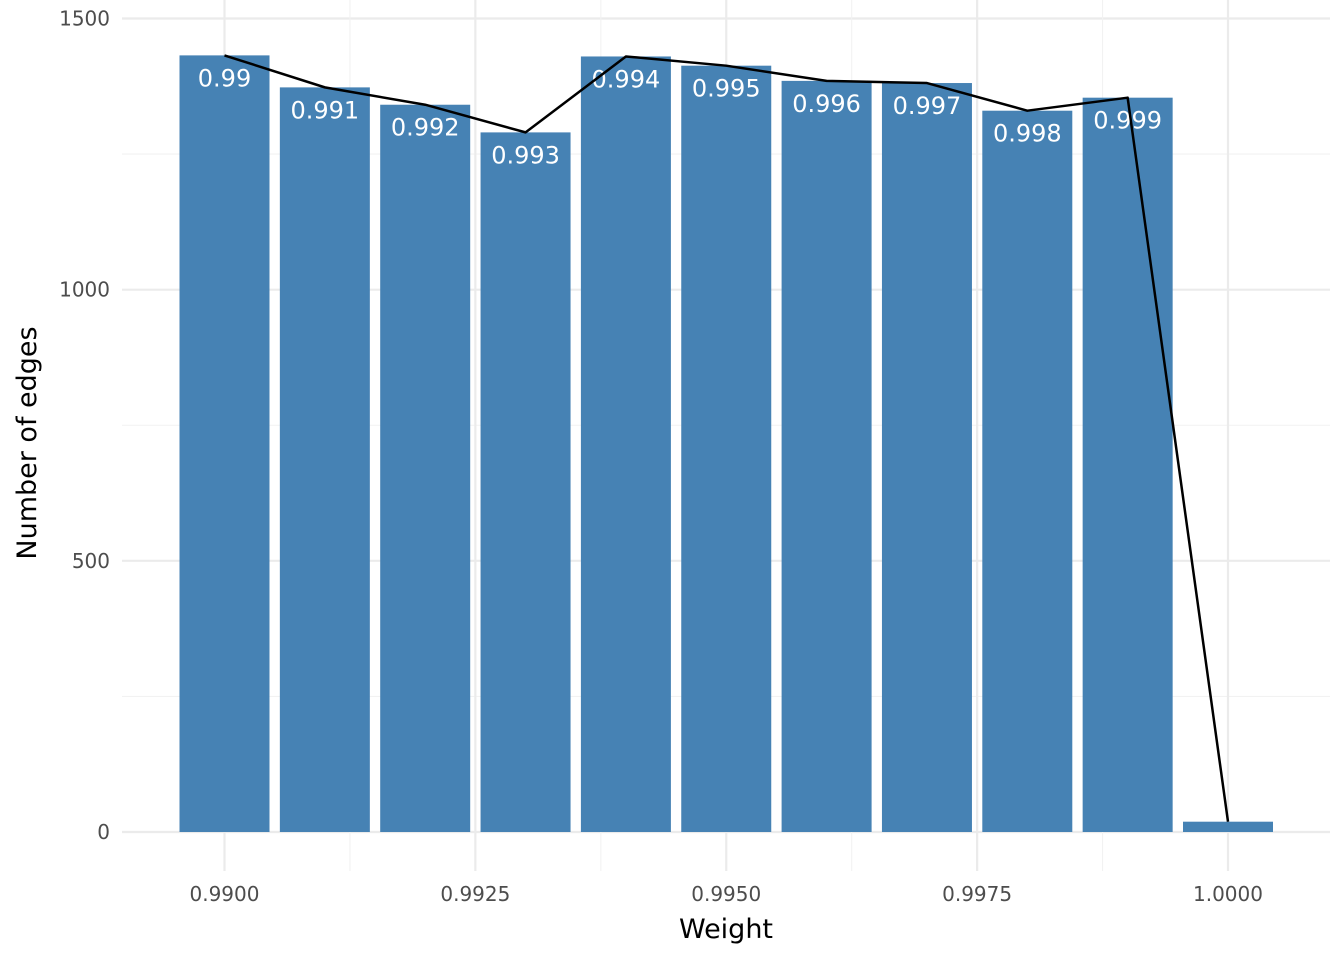  What do you see at coordinates (977, 894) in the screenshot?
I see `x-tick-label: 0.9975` at bounding box center [977, 894].